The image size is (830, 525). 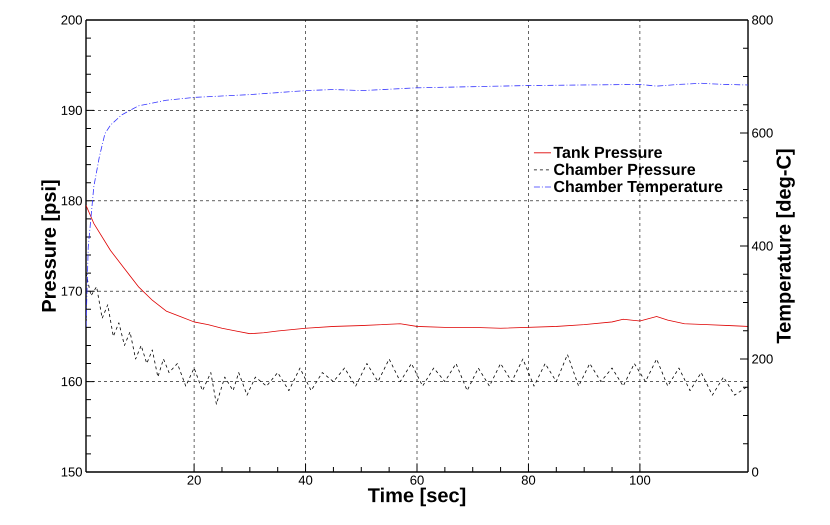 I want to click on legend-label: Chamber Temperature, so click(x=638, y=188).